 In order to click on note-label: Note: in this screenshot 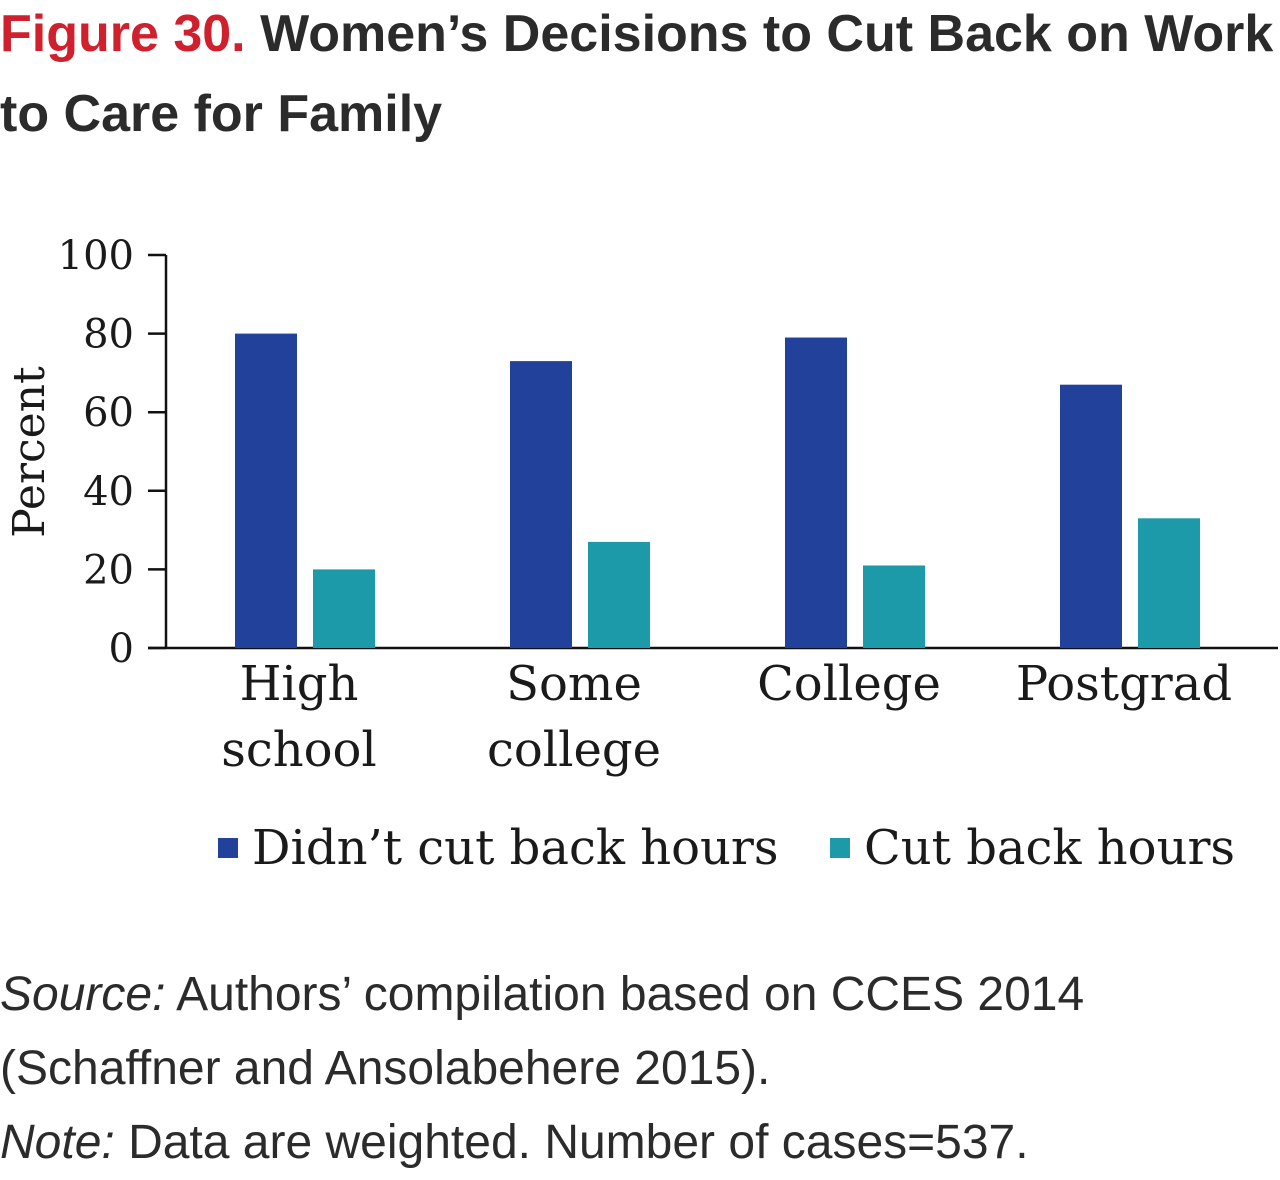, I will do `click(57, 1142)`.